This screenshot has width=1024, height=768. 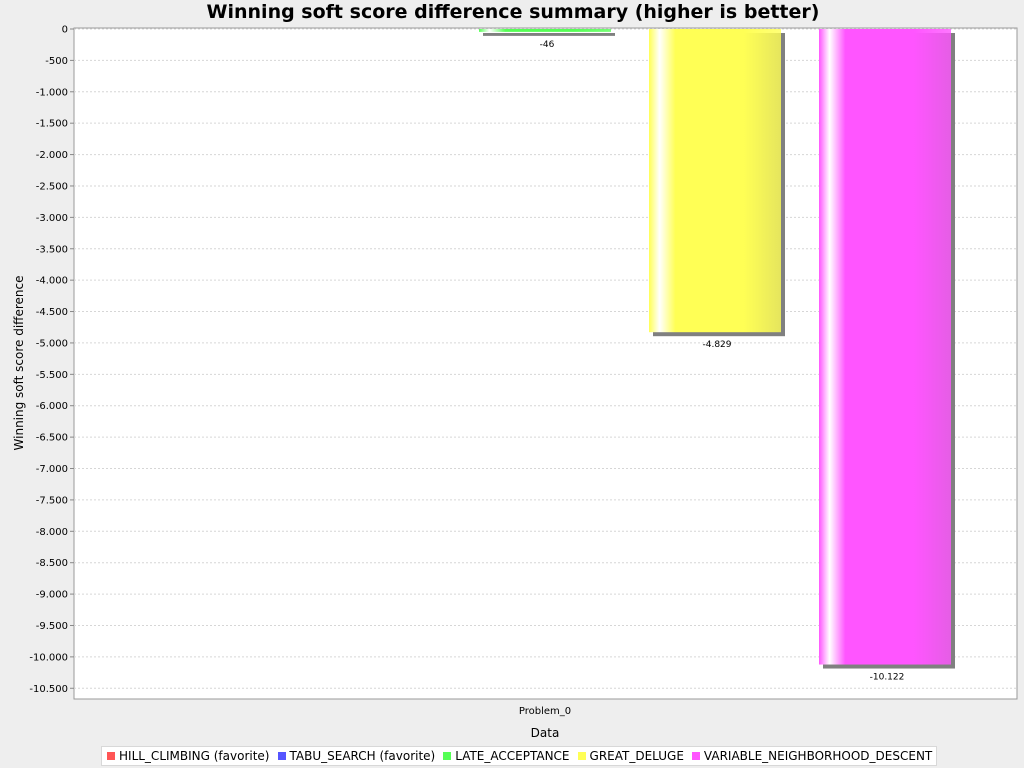 I want to click on y-tick-label: -2.500, so click(x=52, y=186).